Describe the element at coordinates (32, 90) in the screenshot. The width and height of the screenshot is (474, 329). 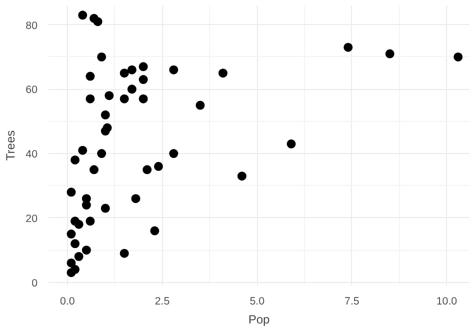
I see `y-tick-label: 60` at that location.